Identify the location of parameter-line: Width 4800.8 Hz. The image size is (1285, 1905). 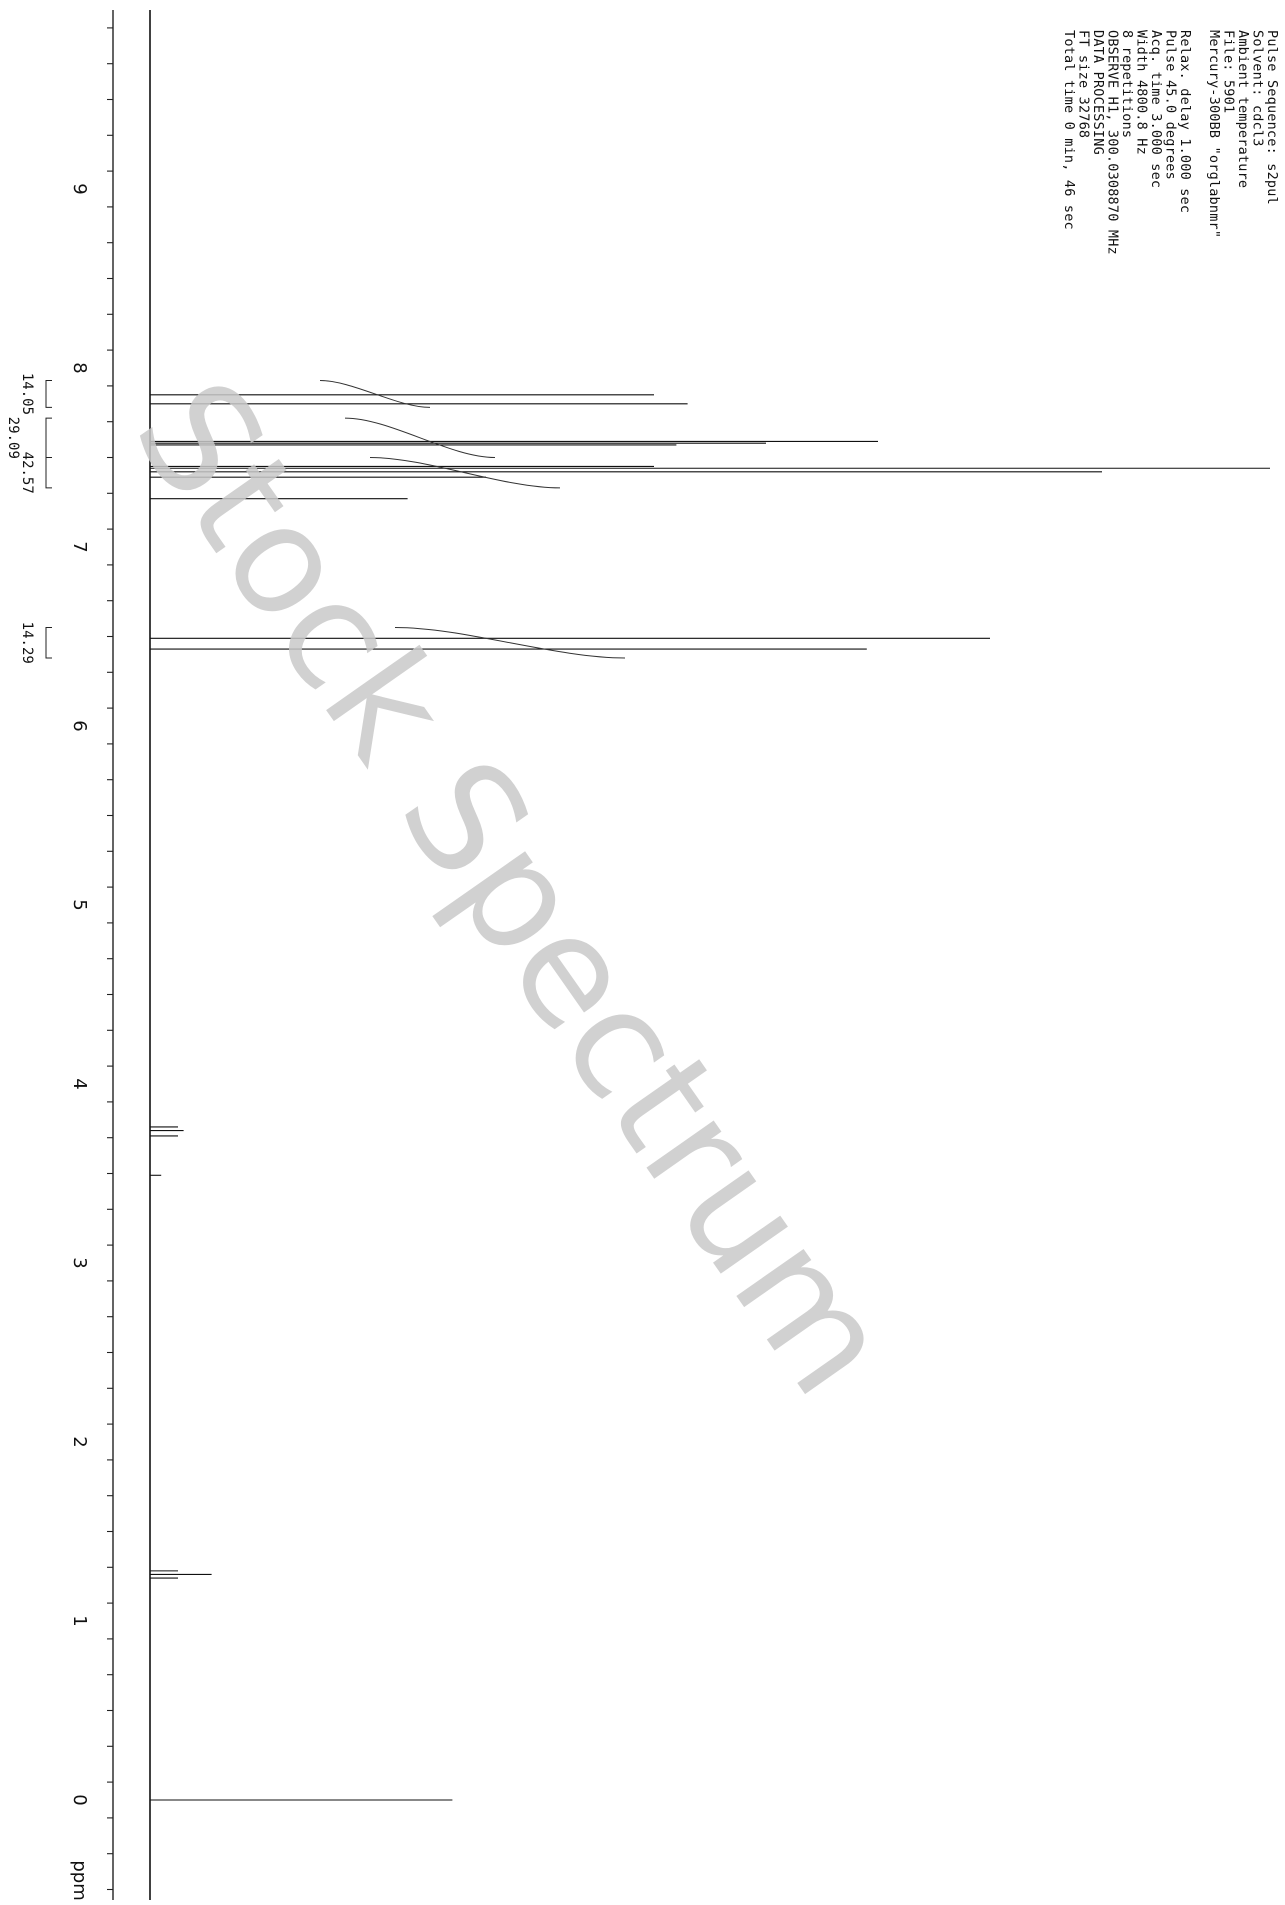
(1142, 92).